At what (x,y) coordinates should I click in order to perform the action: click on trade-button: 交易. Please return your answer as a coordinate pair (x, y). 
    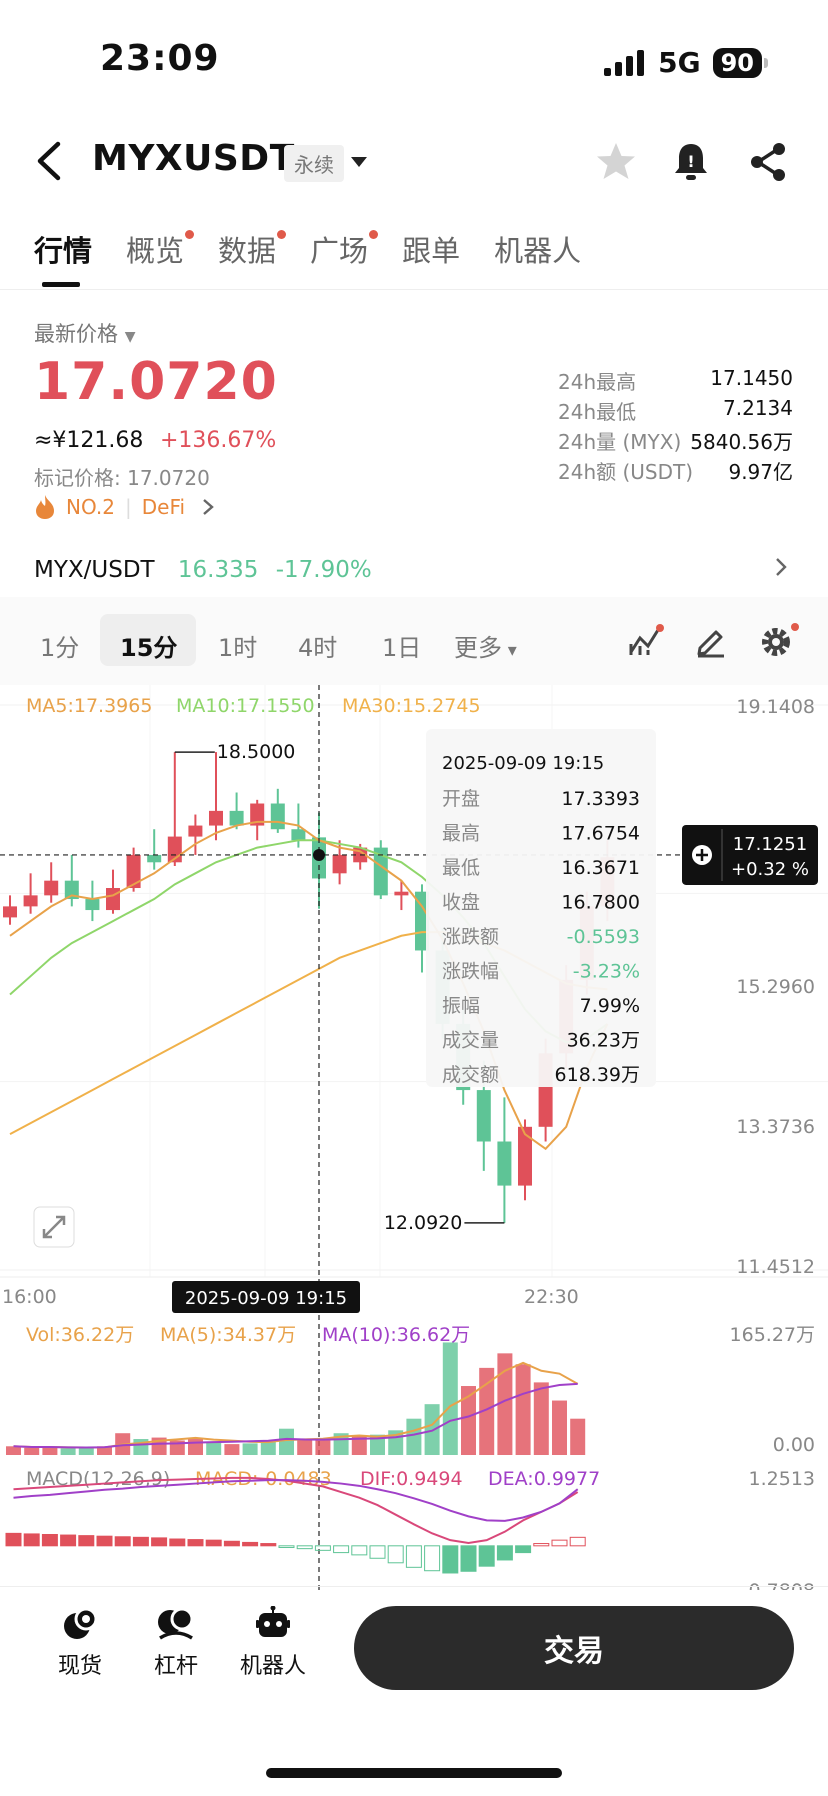
    Looking at the image, I should click on (574, 1648).